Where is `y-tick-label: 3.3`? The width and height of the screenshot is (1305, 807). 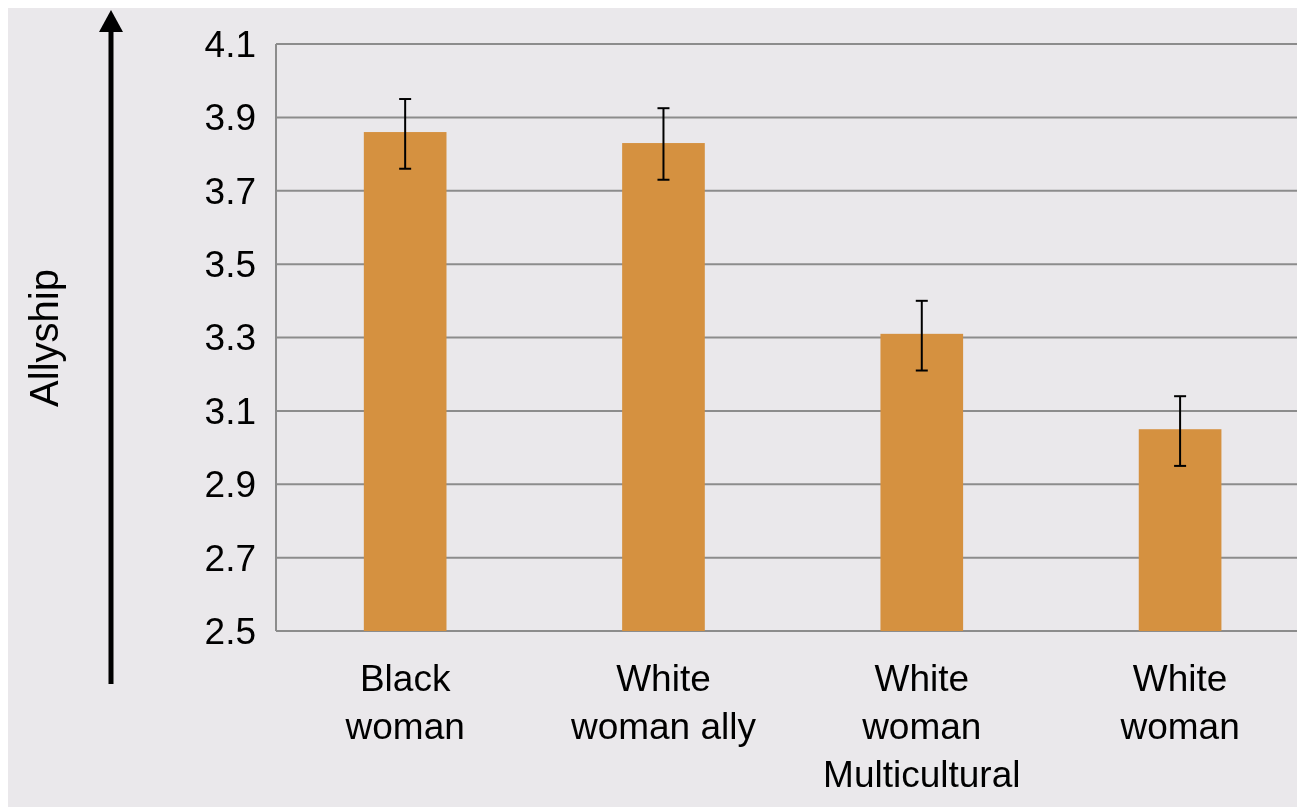 y-tick-label: 3.3 is located at coordinates (230, 338).